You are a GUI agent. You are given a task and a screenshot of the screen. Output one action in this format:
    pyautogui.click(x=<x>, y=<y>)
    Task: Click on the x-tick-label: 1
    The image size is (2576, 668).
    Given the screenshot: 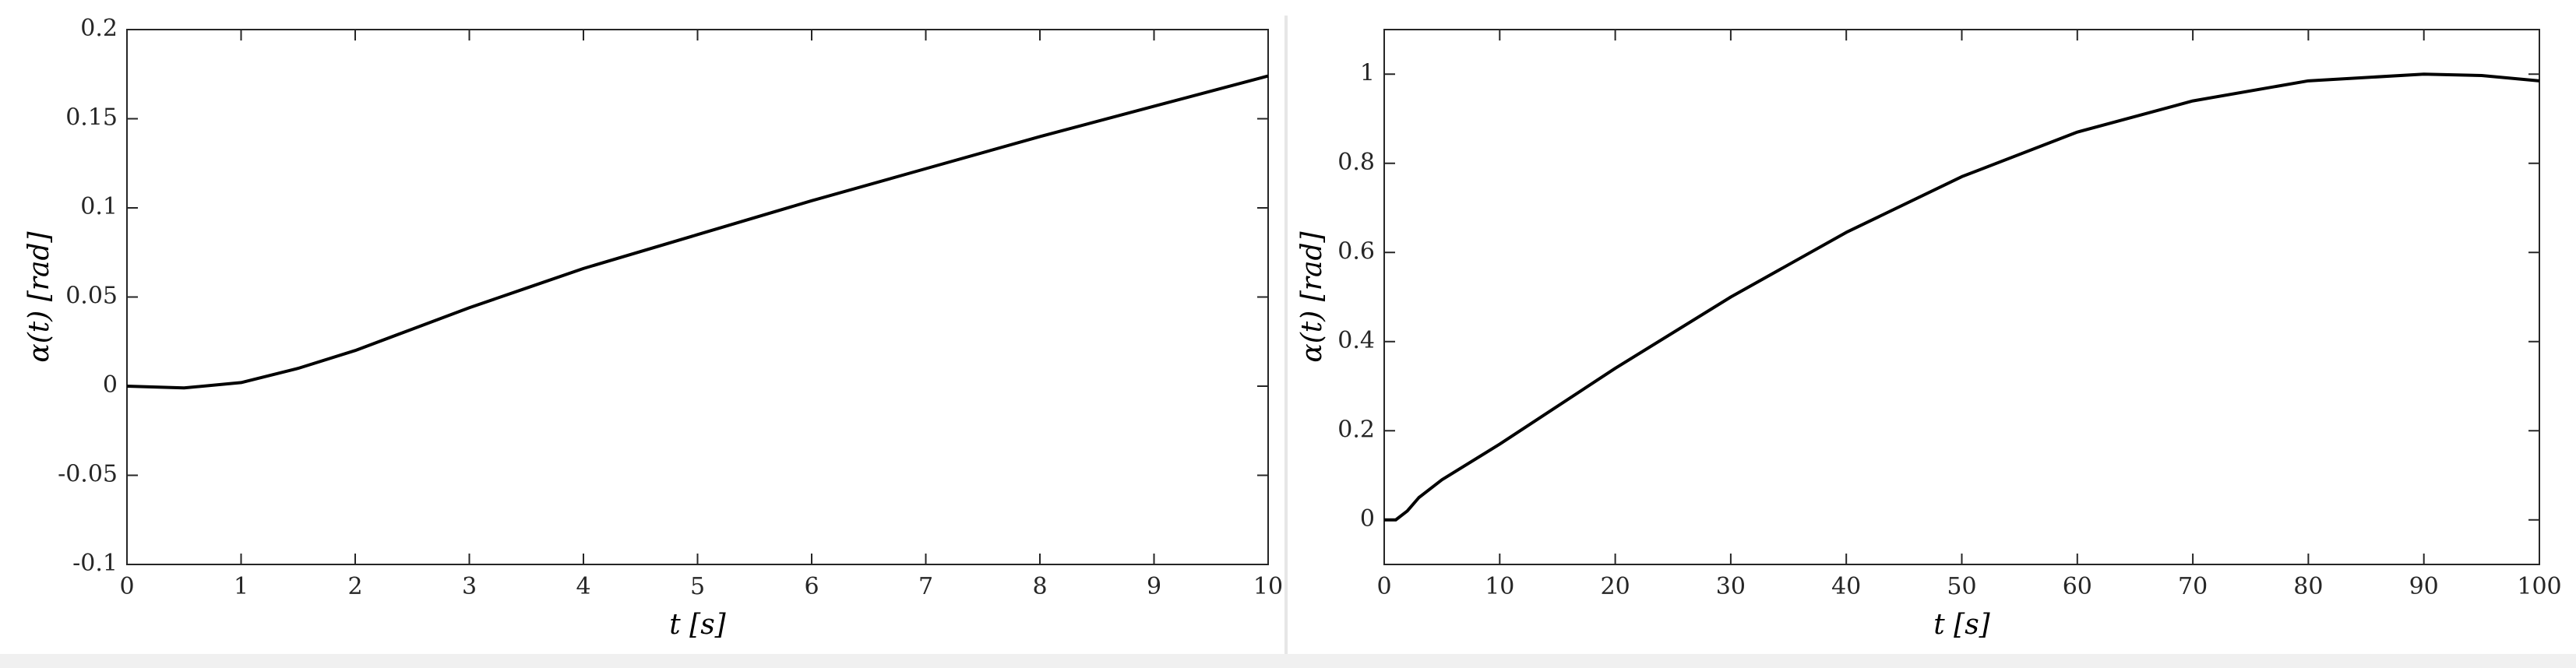 What is the action you would take?
    pyautogui.click(x=241, y=586)
    